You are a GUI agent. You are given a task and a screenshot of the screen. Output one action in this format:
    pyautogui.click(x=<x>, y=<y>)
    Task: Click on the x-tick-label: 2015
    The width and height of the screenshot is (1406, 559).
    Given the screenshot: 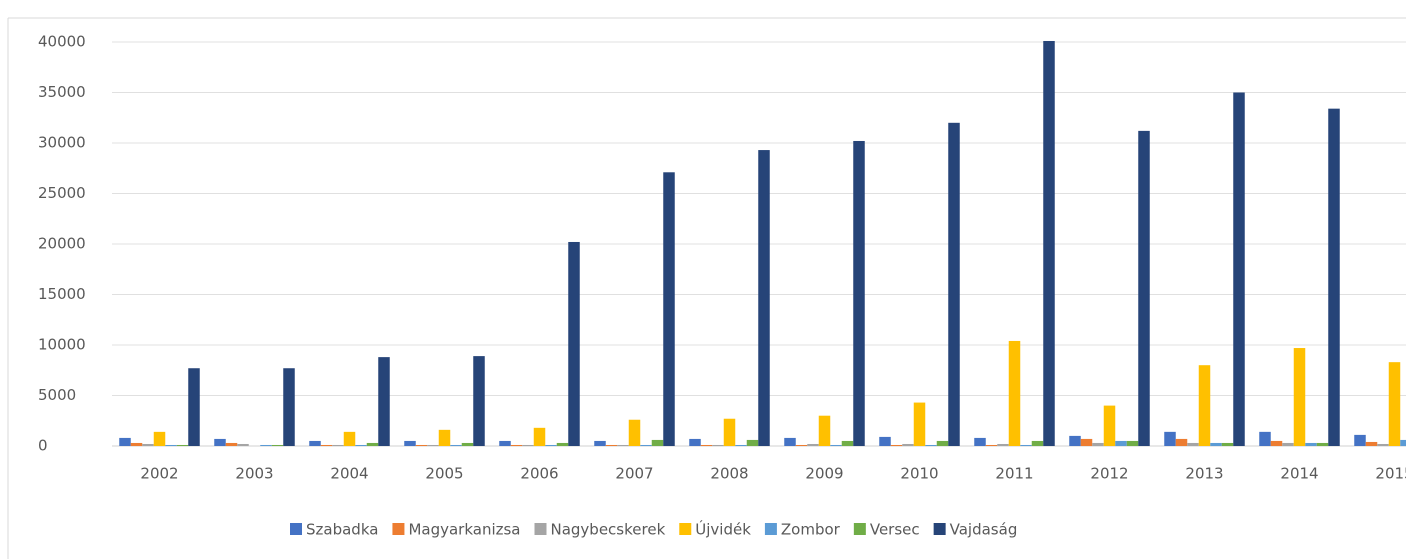 What is the action you would take?
    pyautogui.click(x=1390, y=474)
    